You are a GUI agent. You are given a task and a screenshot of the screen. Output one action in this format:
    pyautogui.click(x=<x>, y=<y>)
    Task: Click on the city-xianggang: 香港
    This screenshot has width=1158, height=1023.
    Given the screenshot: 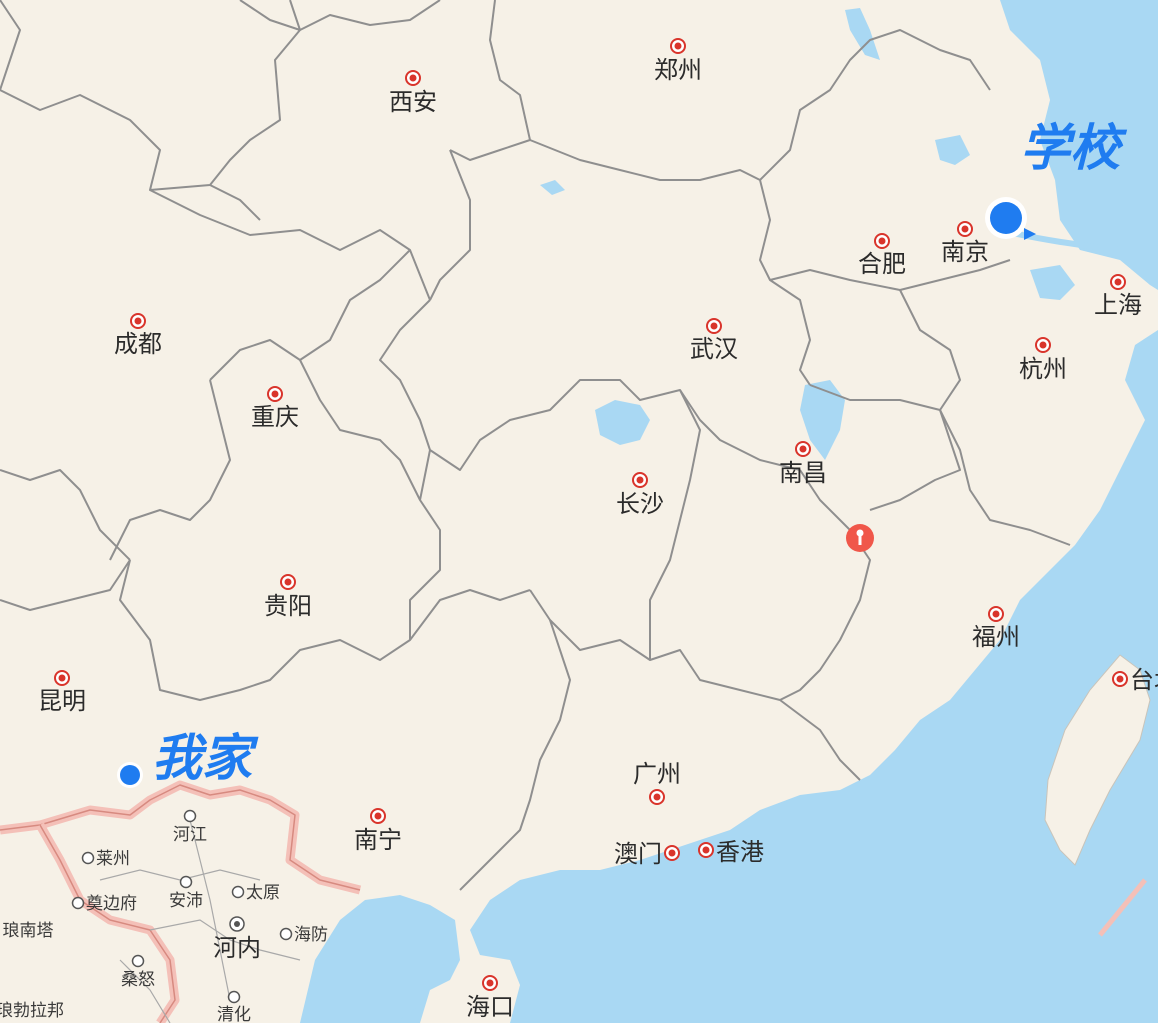 What is the action you would take?
    pyautogui.click(x=731, y=852)
    